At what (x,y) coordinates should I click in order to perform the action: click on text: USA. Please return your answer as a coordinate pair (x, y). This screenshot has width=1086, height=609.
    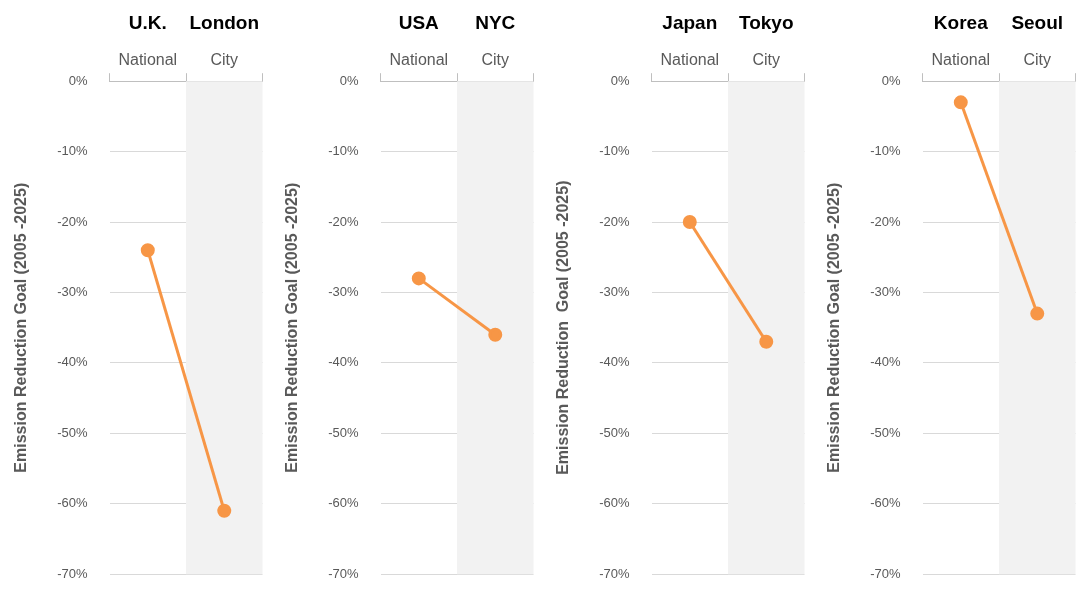
    Looking at the image, I should click on (418, 23).